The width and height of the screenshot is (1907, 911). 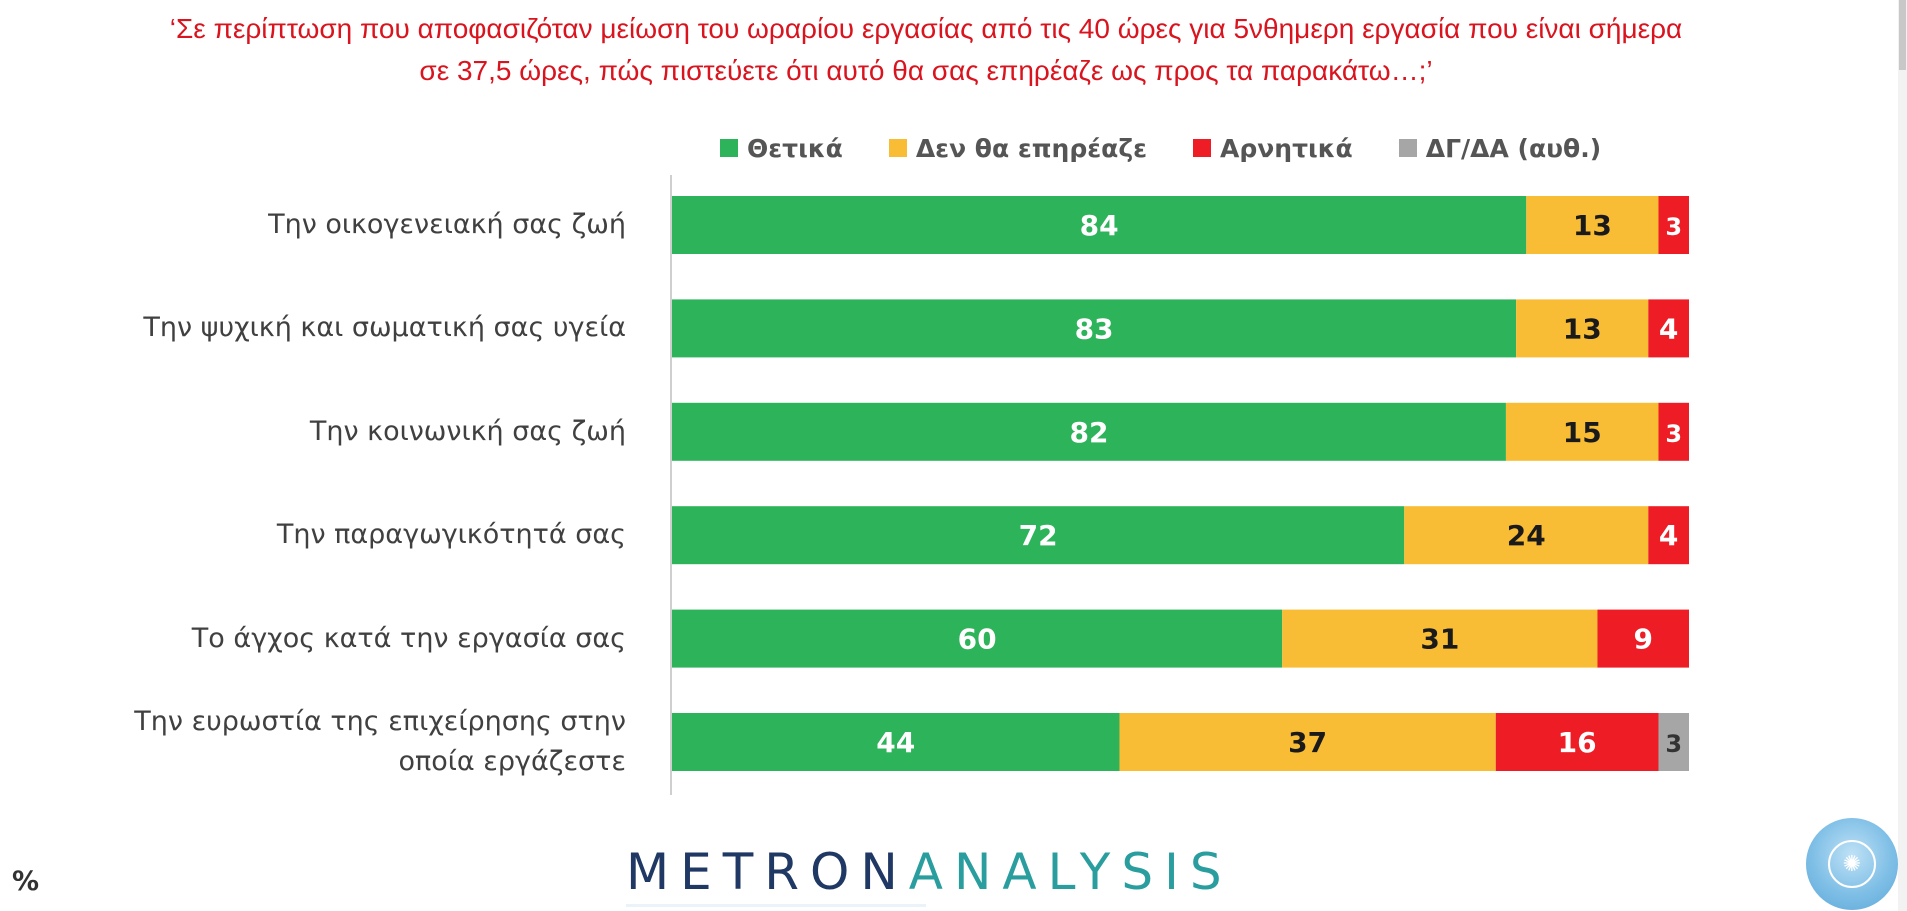 I want to click on category-label-line: Την παραγωγικότητά σας, so click(x=451, y=535).